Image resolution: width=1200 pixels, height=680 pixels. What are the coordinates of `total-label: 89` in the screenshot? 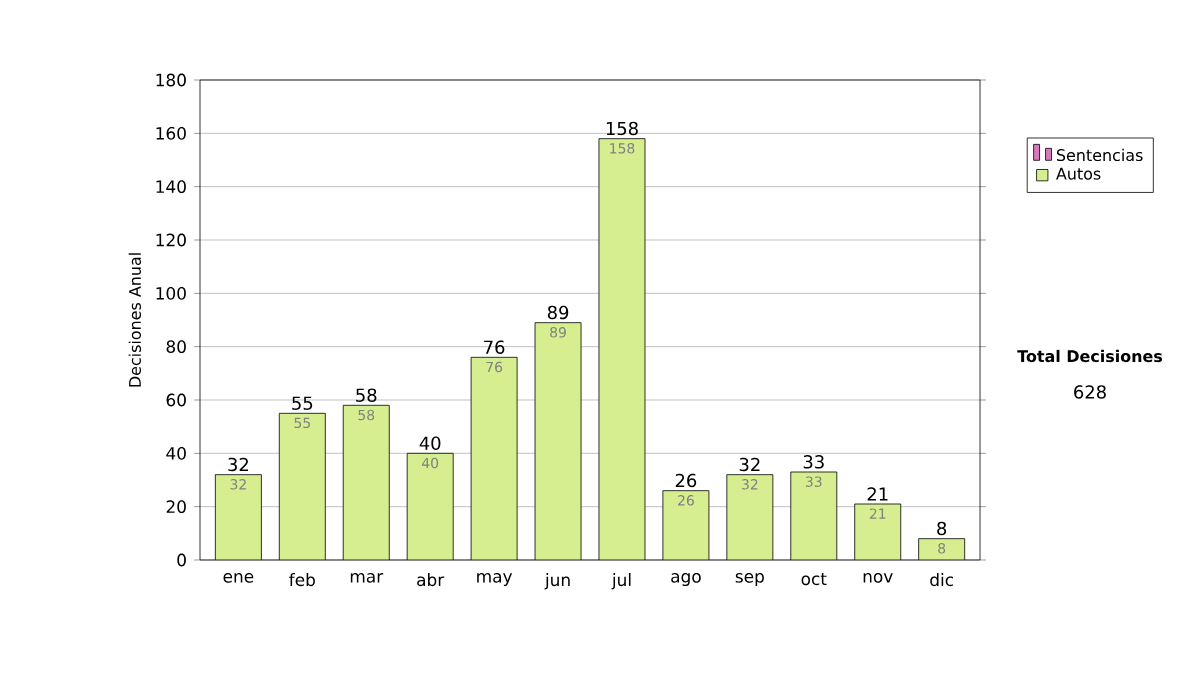 It's located at (558, 312).